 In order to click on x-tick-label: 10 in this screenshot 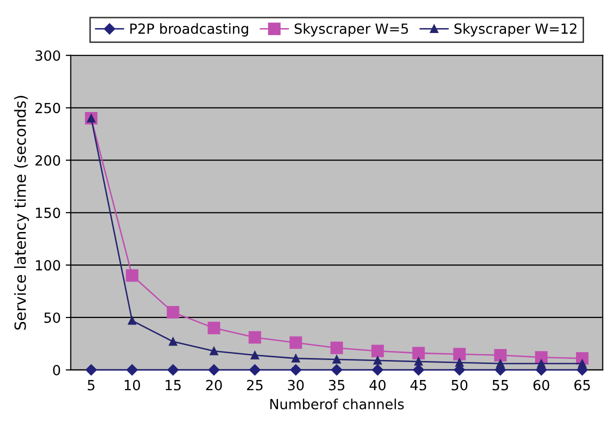, I will do `click(132, 385)`.